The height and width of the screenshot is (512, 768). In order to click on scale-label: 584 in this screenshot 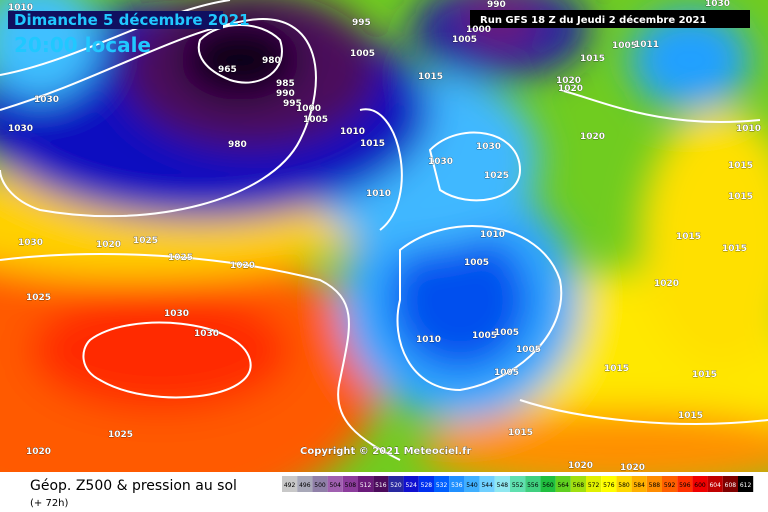, I will do `click(639, 485)`.